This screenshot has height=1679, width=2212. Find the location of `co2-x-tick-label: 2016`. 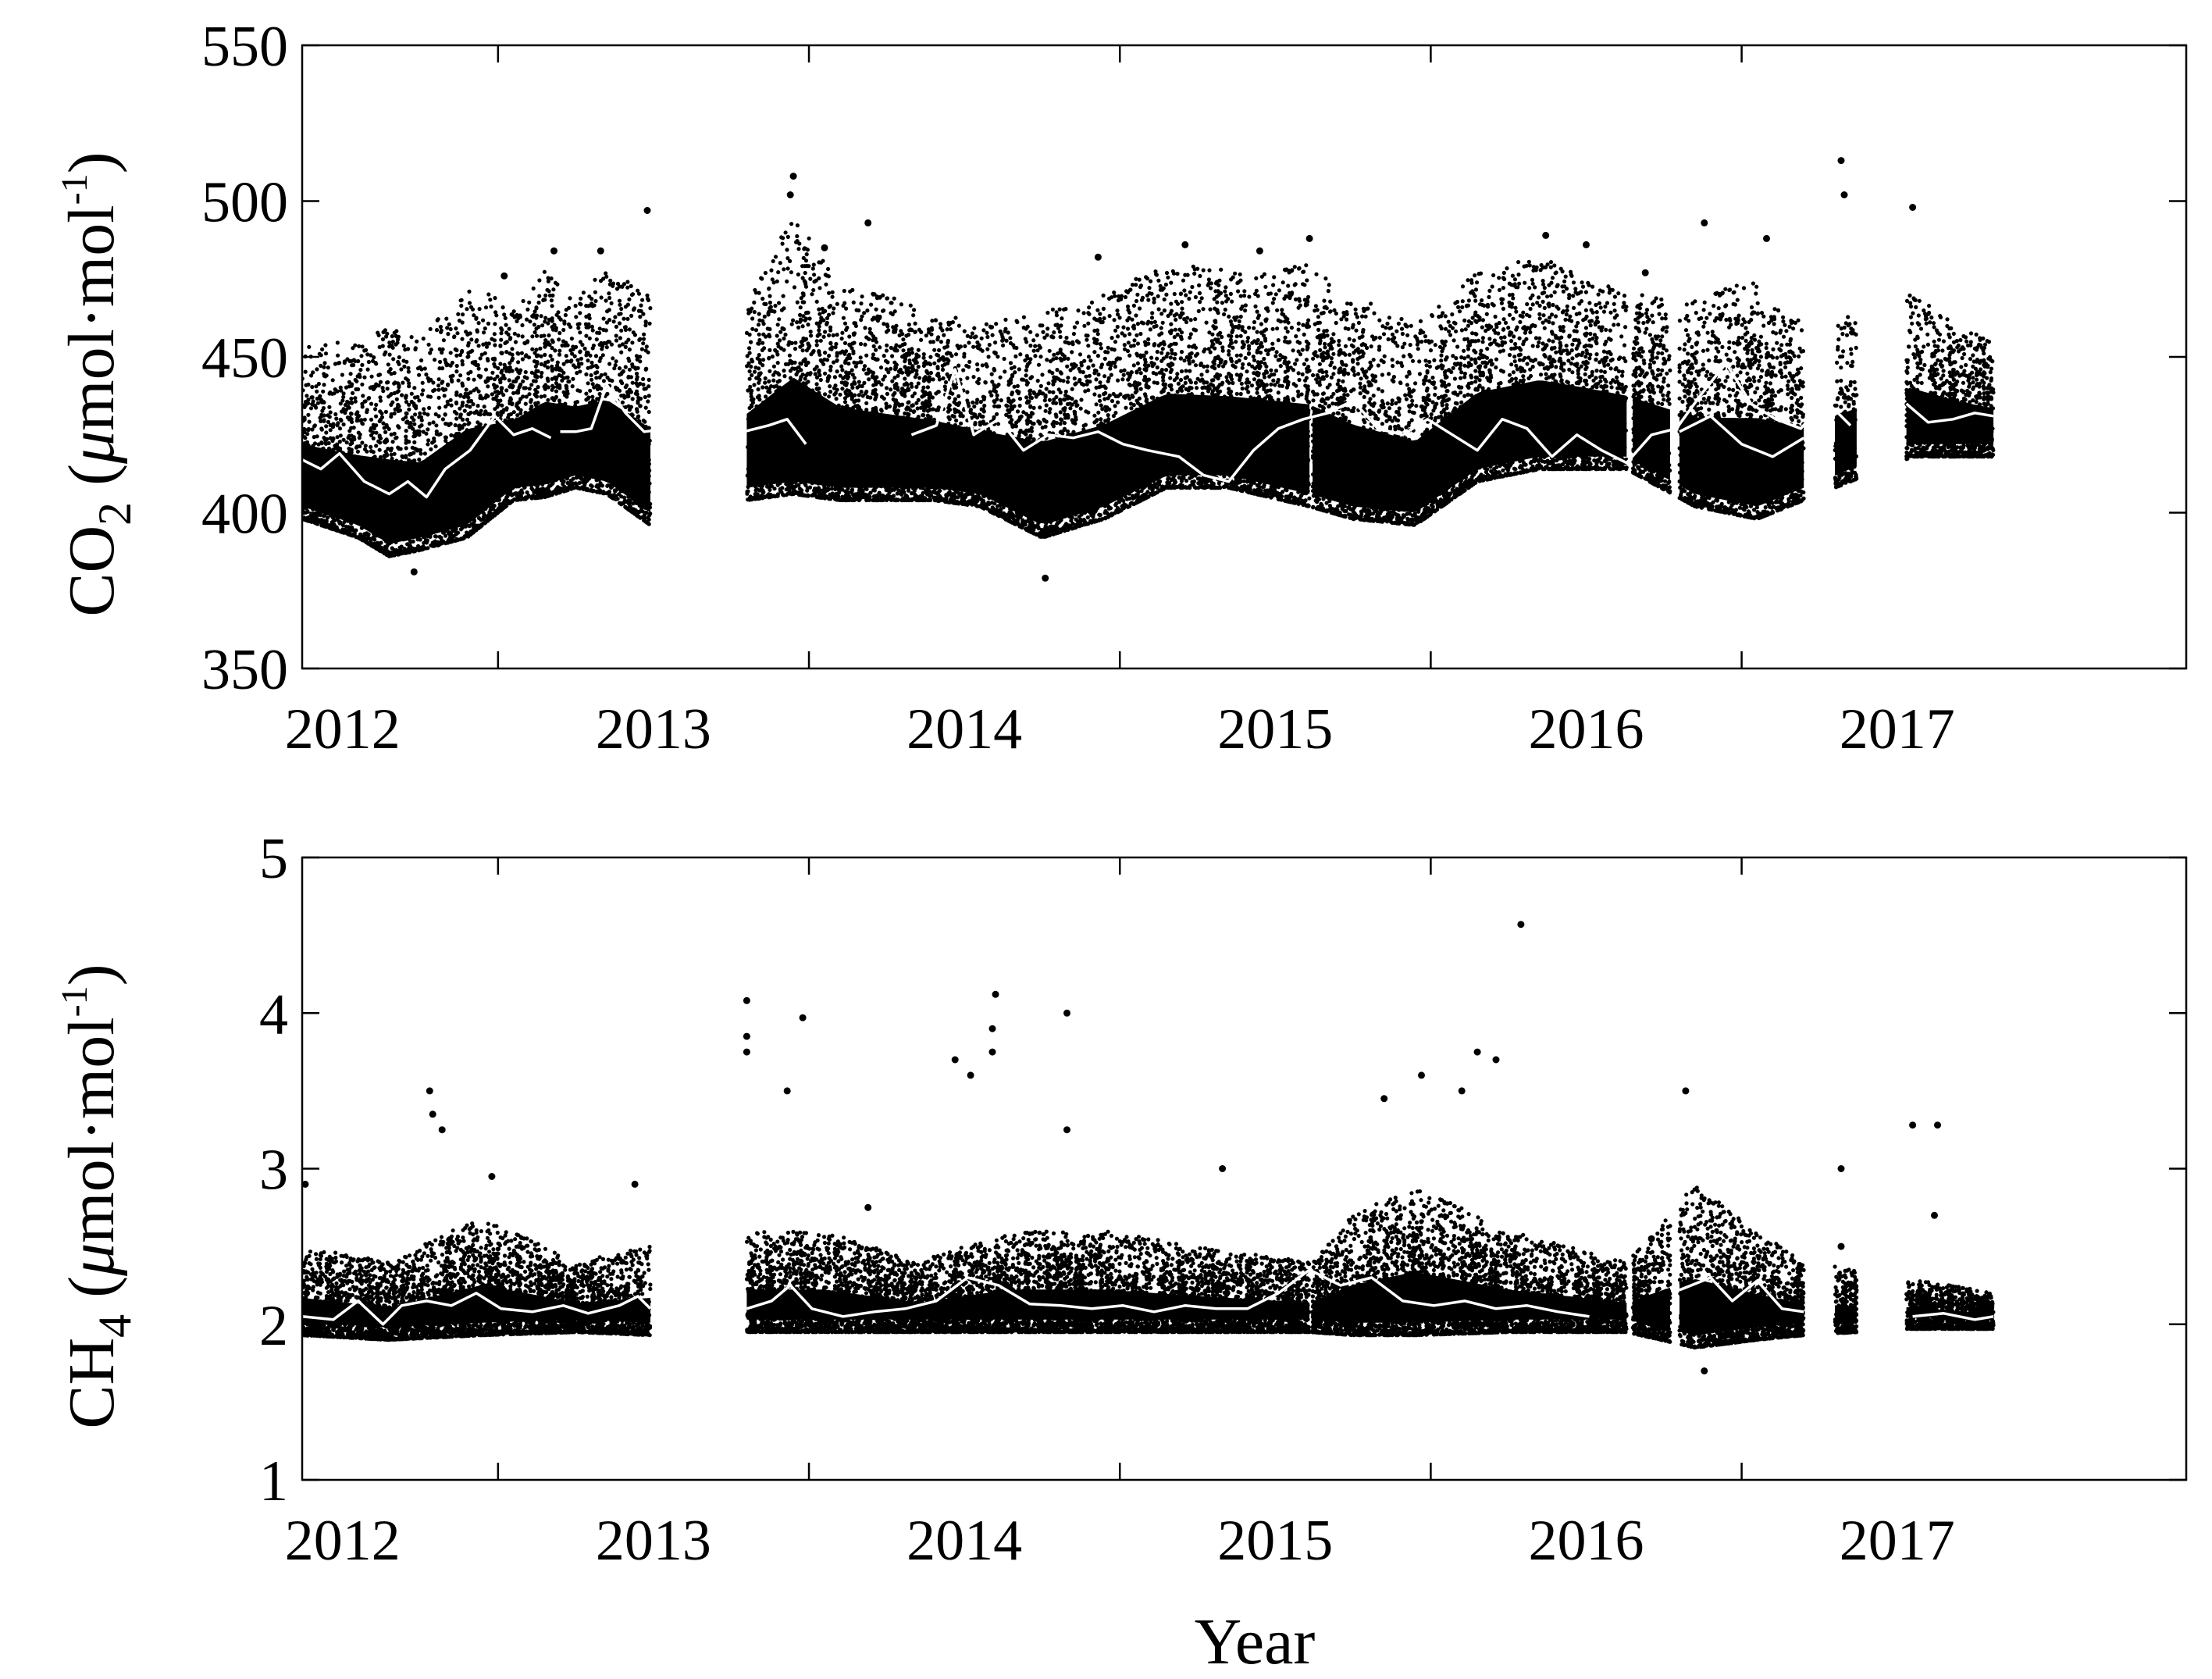

co2-x-tick-label: 2016 is located at coordinates (1586, 729).